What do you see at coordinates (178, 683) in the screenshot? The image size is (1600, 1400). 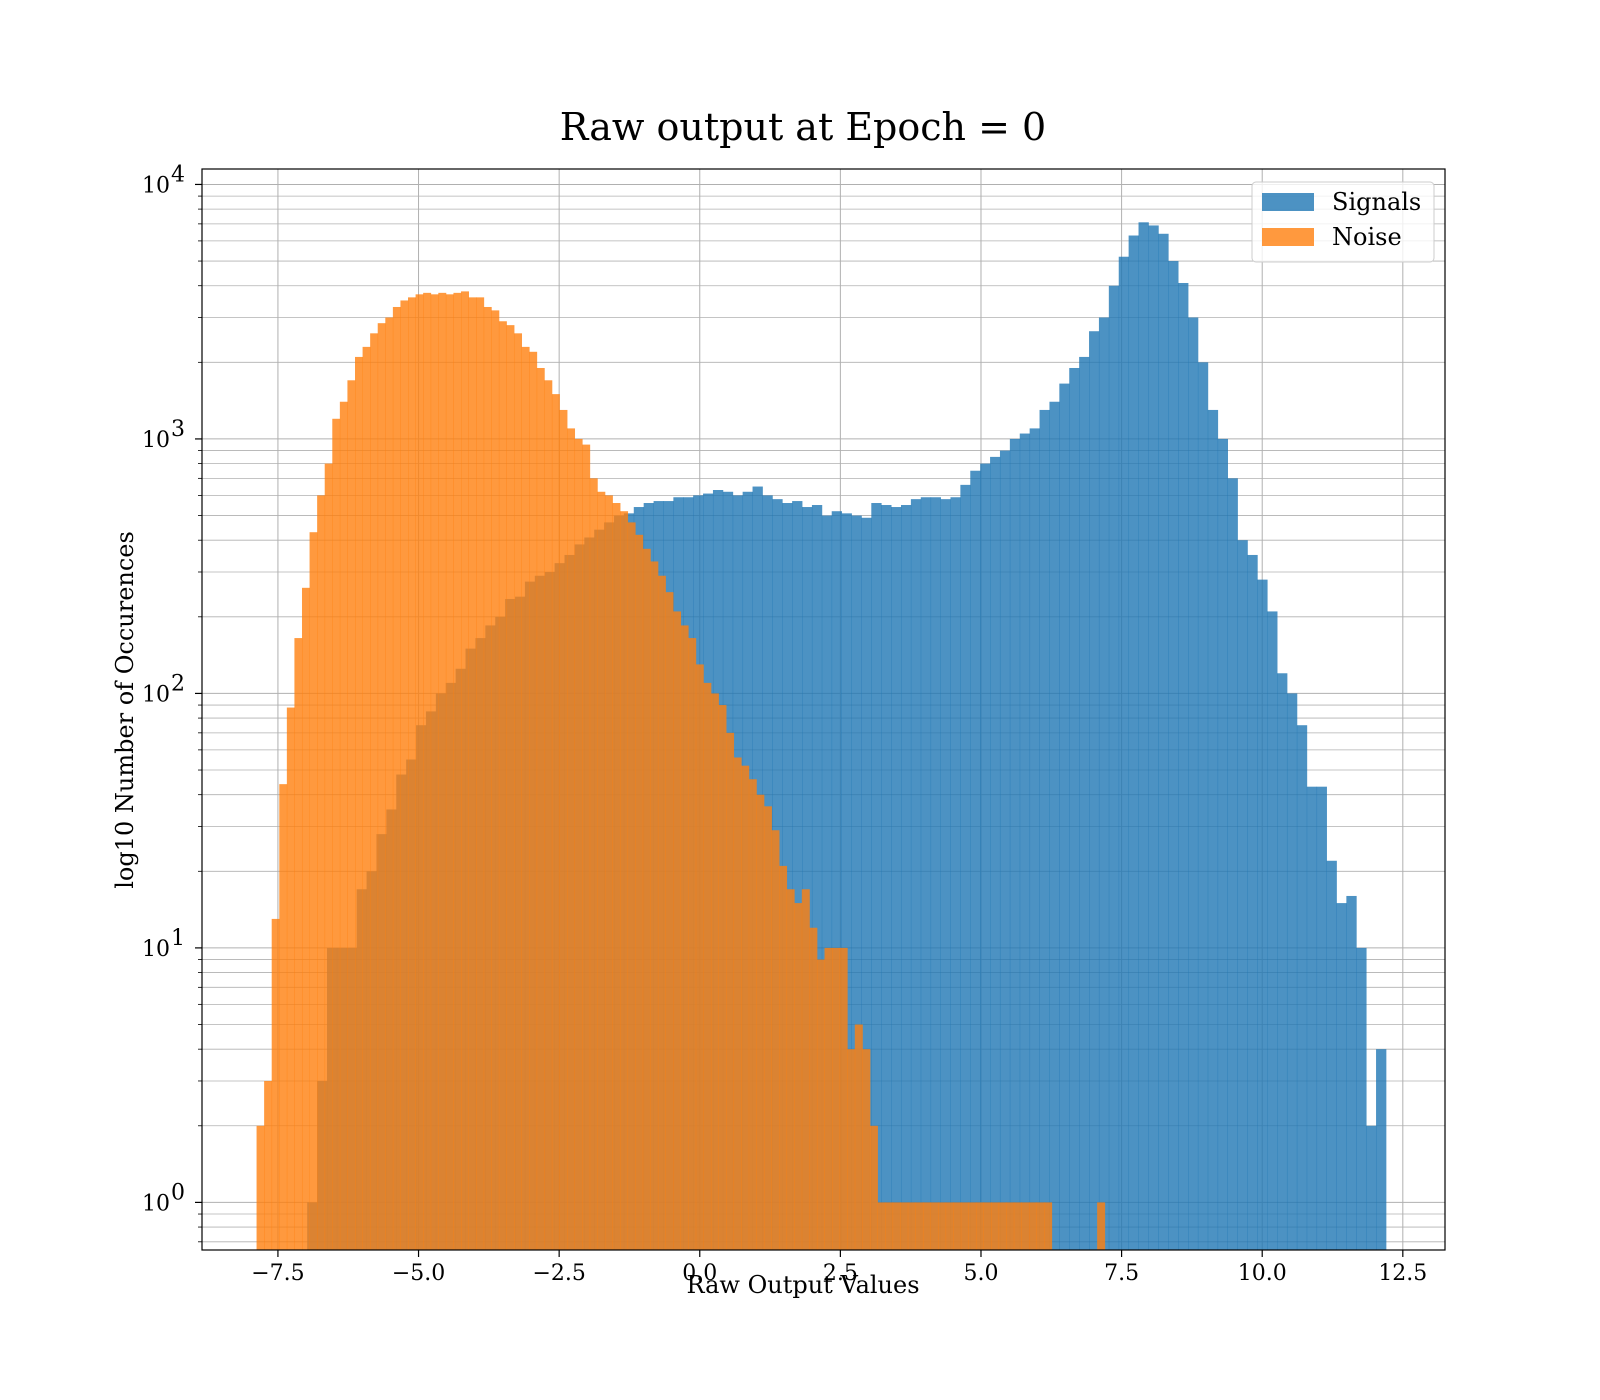 I see `y-tick-exponent-2: 2` at bounding box center [178, 683].